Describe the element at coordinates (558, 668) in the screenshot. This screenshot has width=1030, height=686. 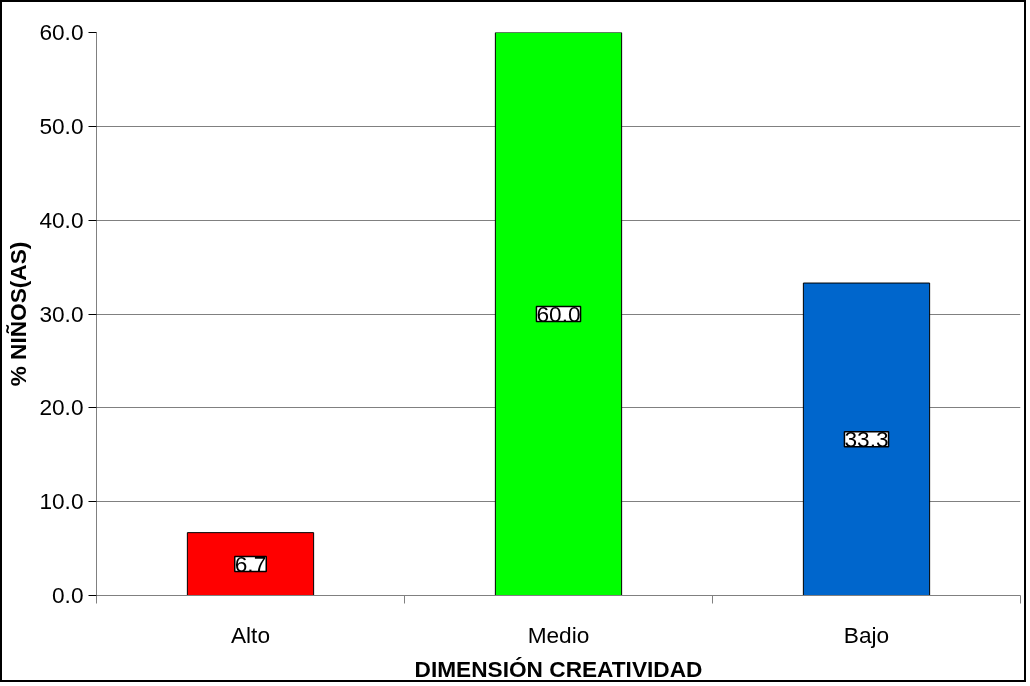
I see `x-axis-title: DIMENSIÓN CREATIVIDAD` at that location.